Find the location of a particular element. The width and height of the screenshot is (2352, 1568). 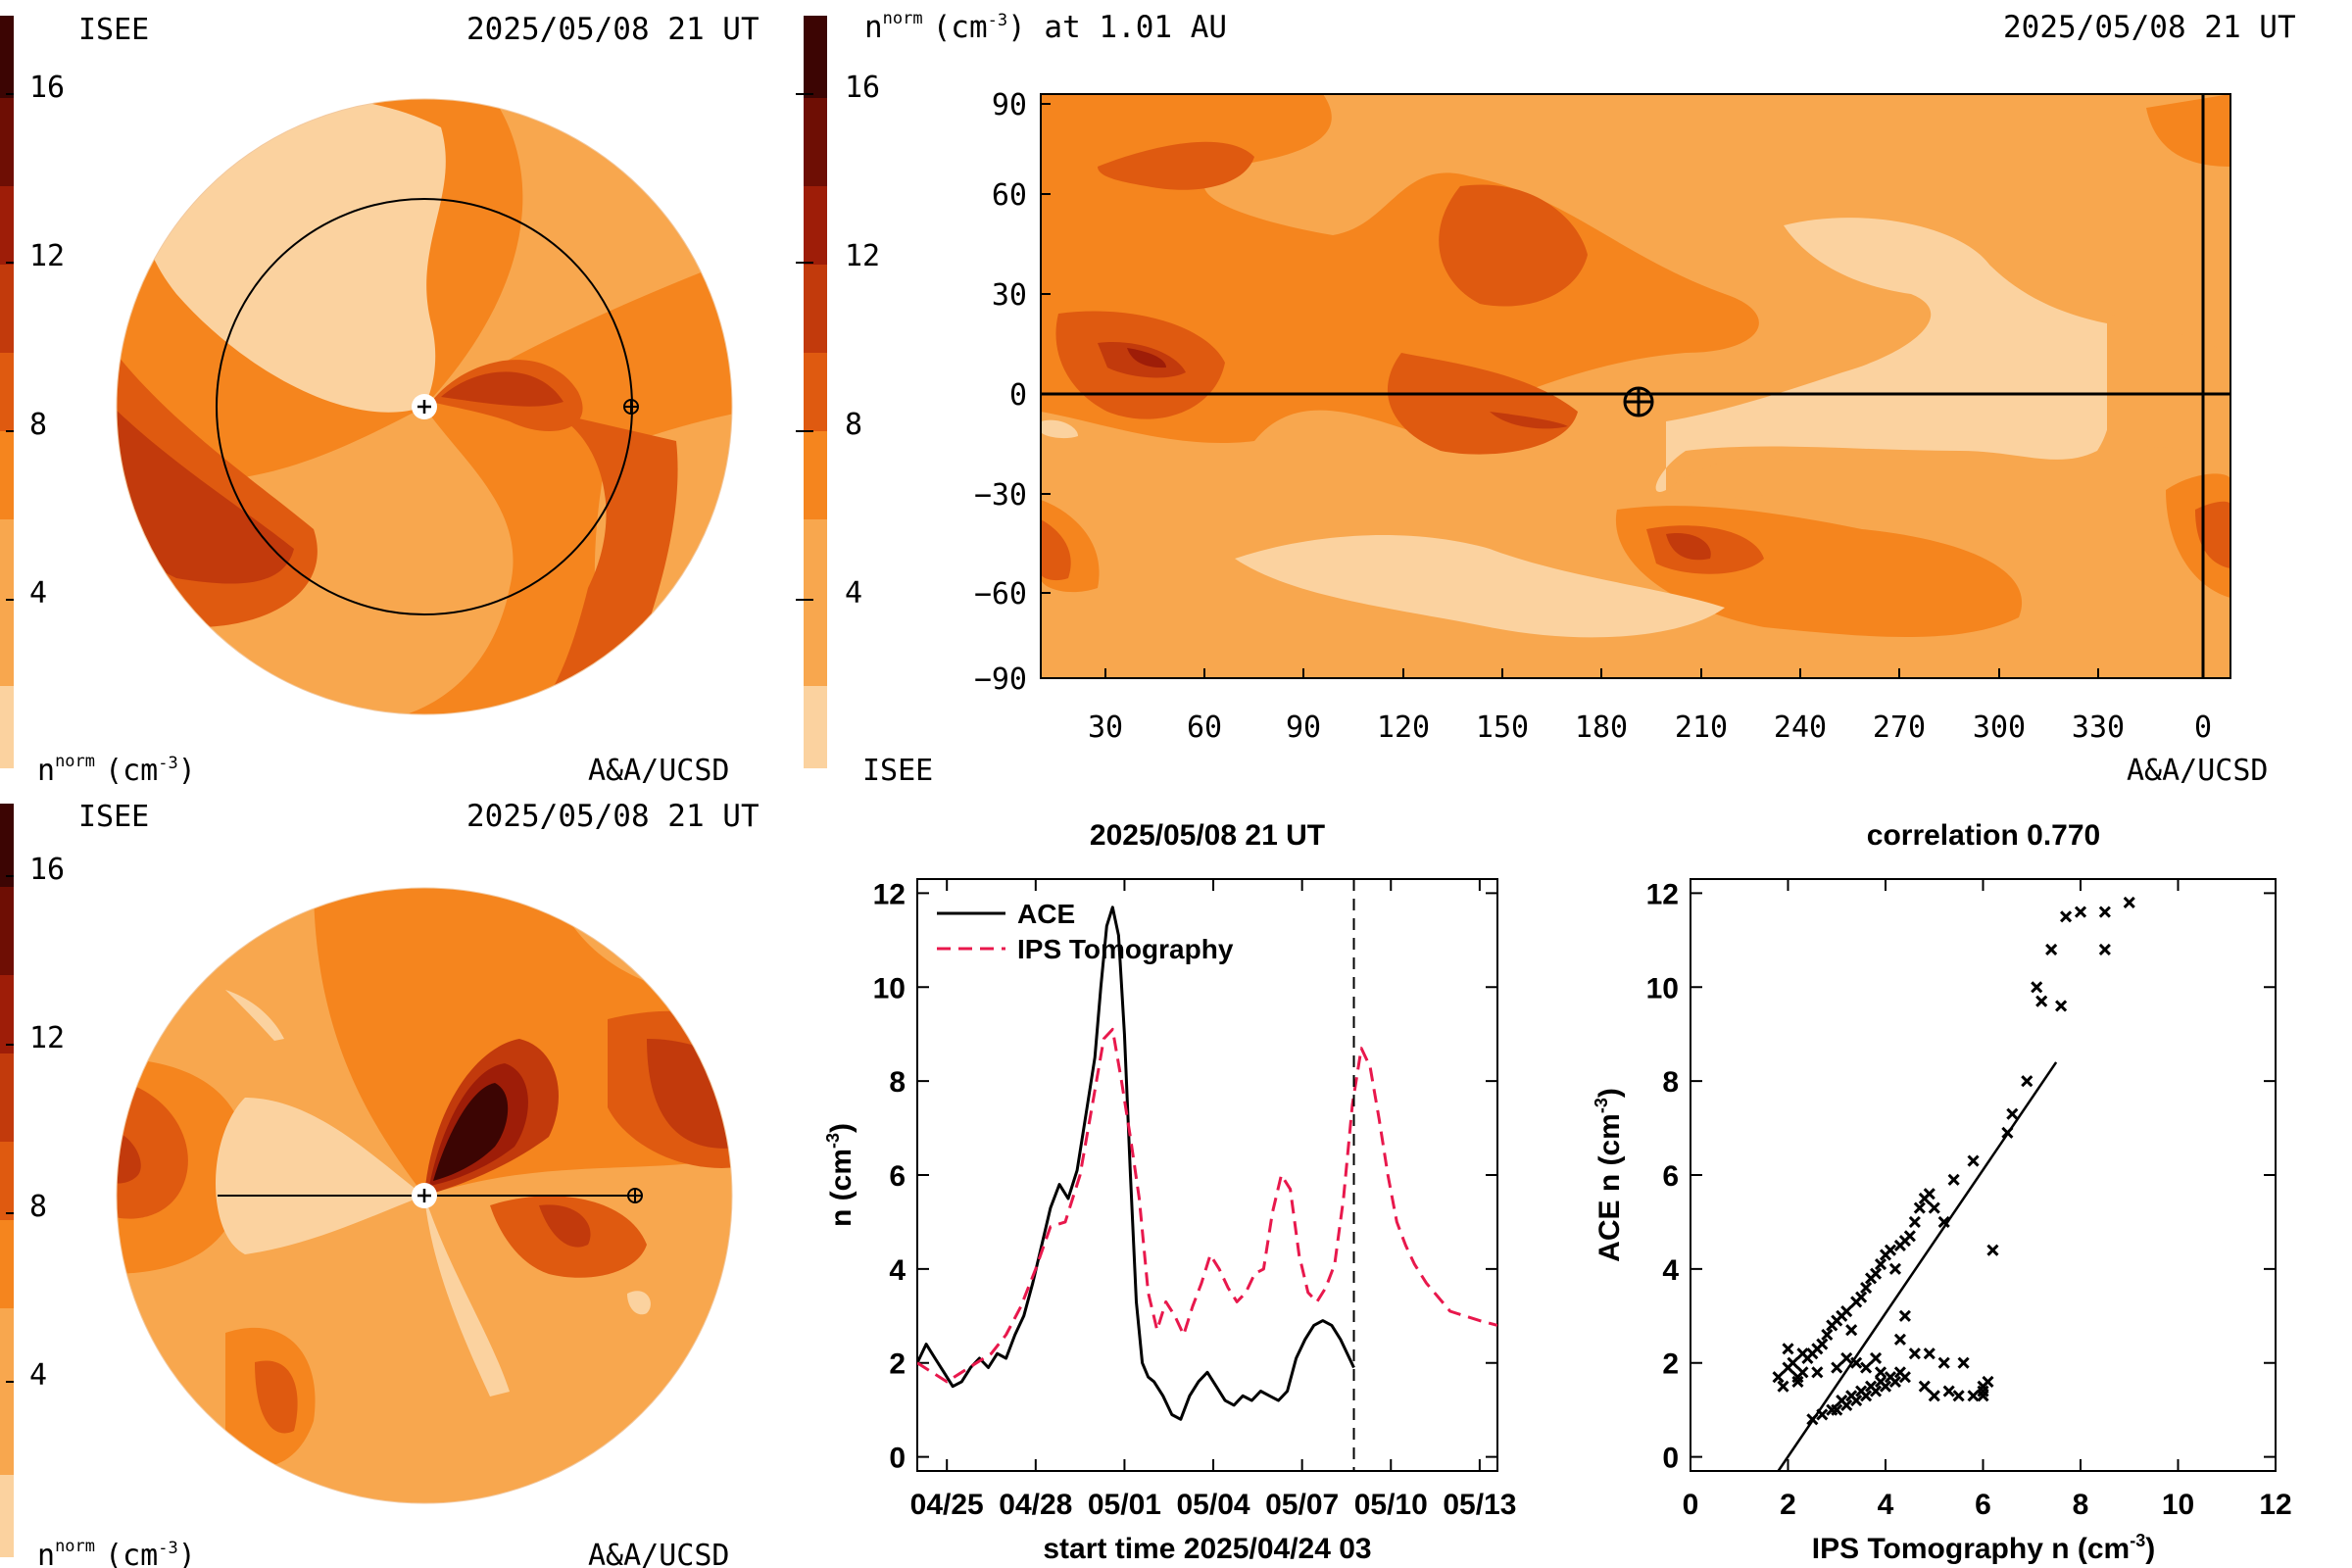

timeseries-y-label: n (cm-3) is located at coordinates (840, 1175).